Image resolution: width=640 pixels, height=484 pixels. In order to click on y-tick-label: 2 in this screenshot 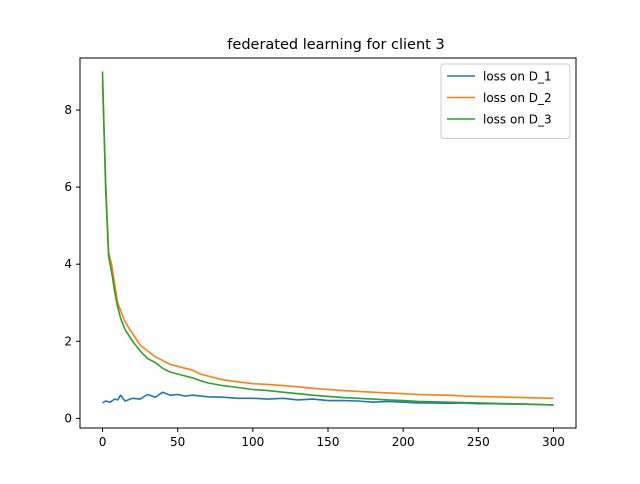, I will do `click(68, 341)`.